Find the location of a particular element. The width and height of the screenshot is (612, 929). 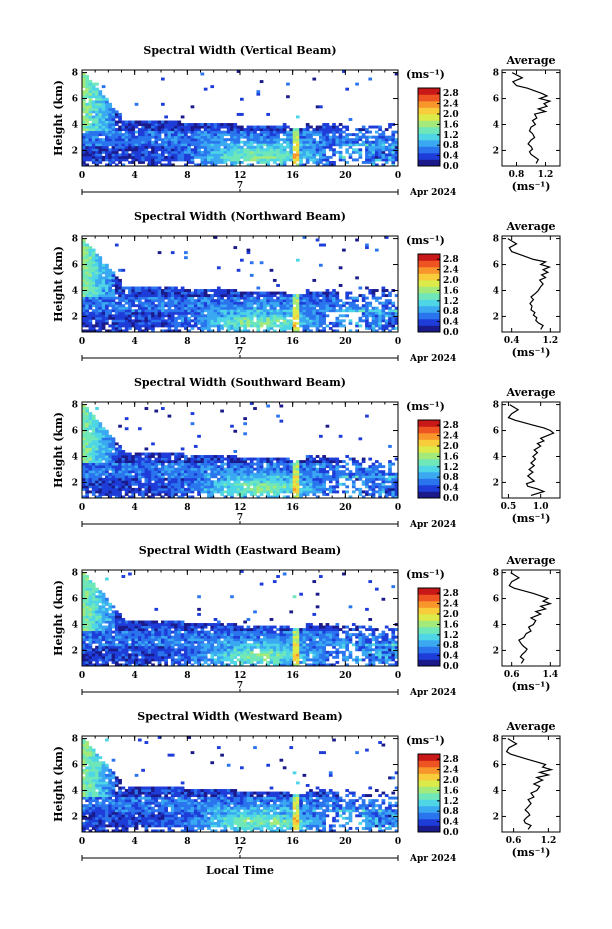

colorbar-frame is located at coordinates (429, 293).